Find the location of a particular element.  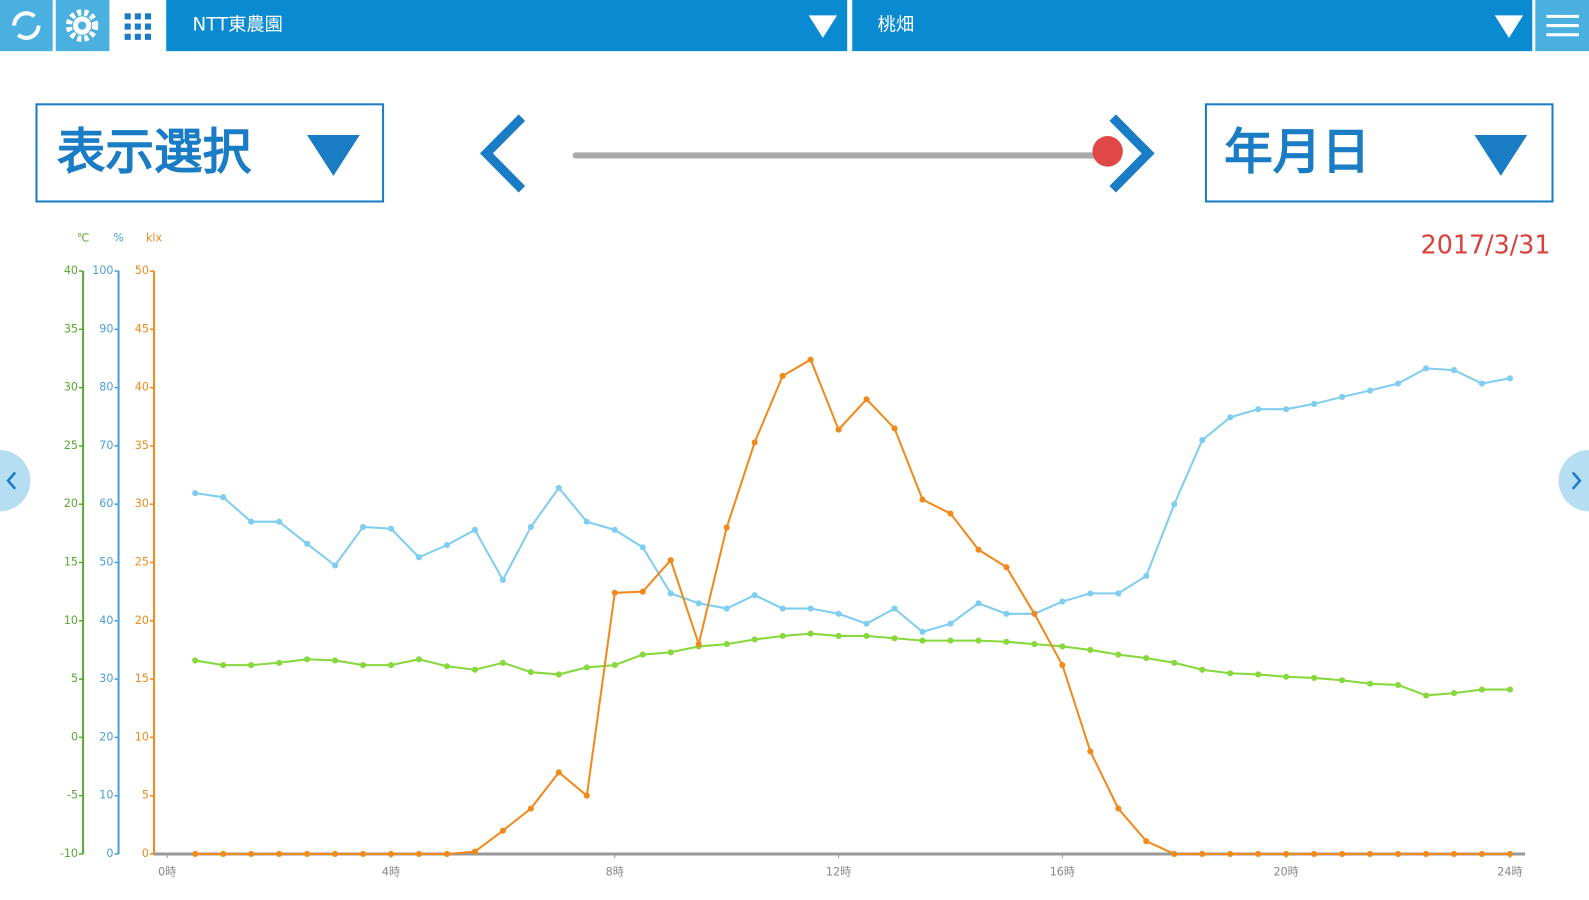

slider-thumb is located at coordinates (1107, 151).